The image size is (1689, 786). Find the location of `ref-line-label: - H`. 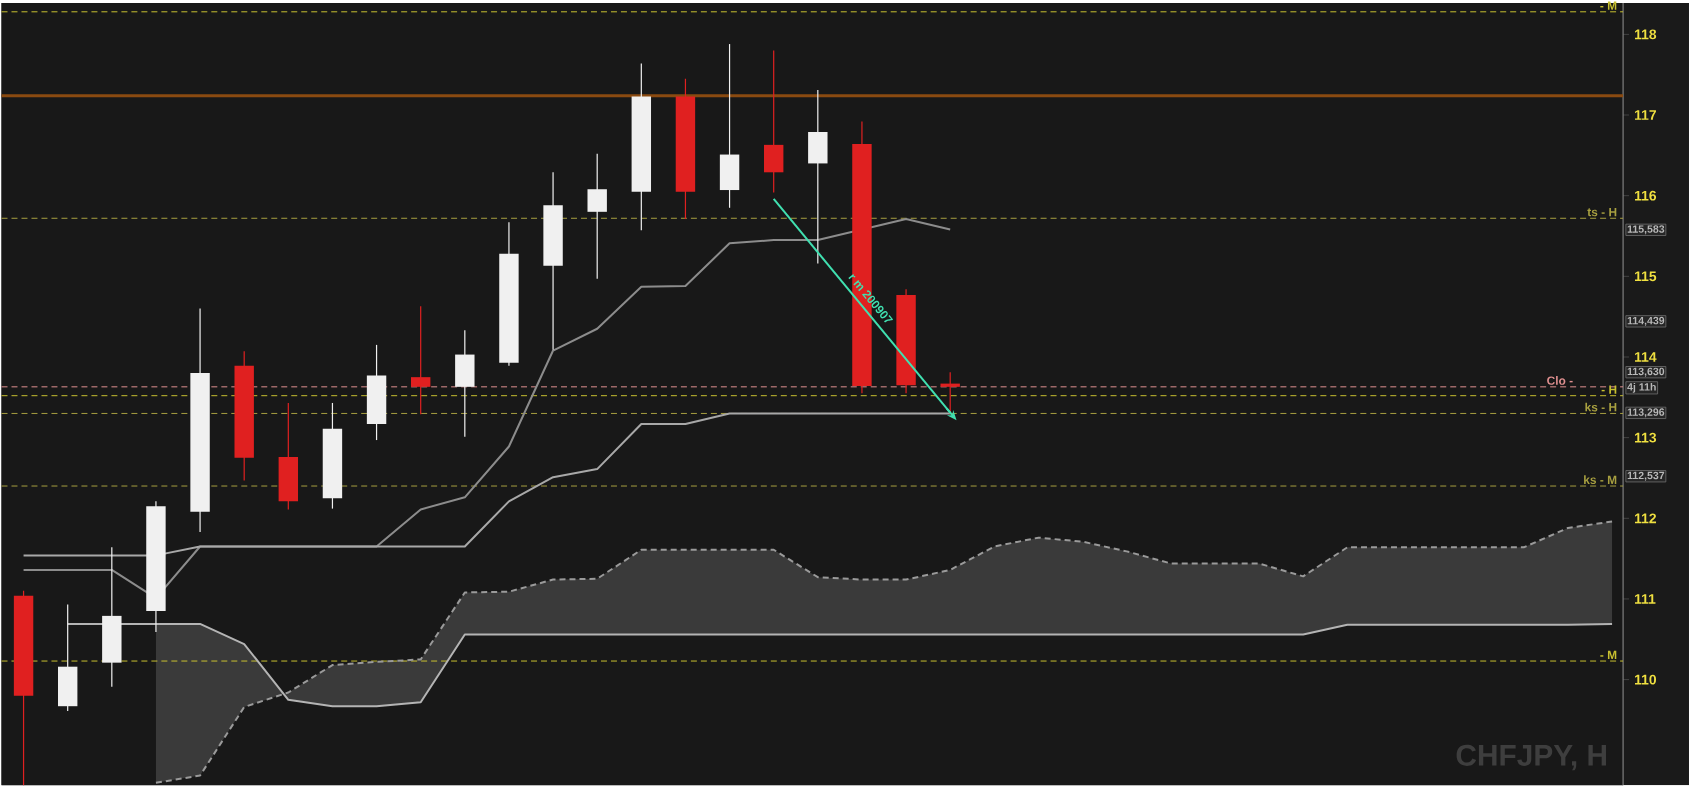

ref-line-label: - H is located at coordinates (1609, 389).